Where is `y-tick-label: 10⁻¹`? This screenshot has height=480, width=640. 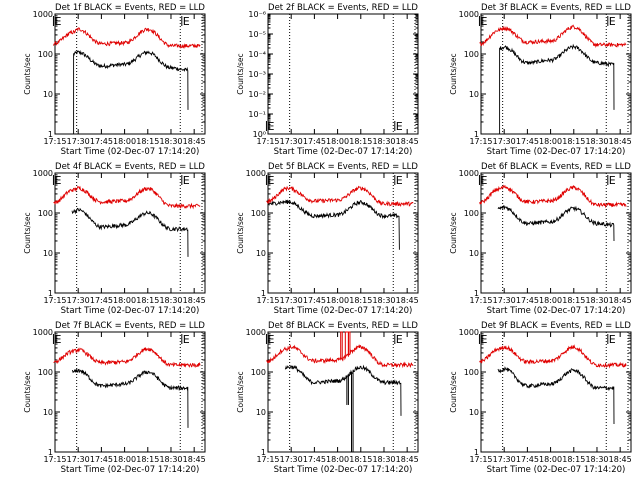
y-tick-label: 10⁻¹ is located at coordinates (257, 114).